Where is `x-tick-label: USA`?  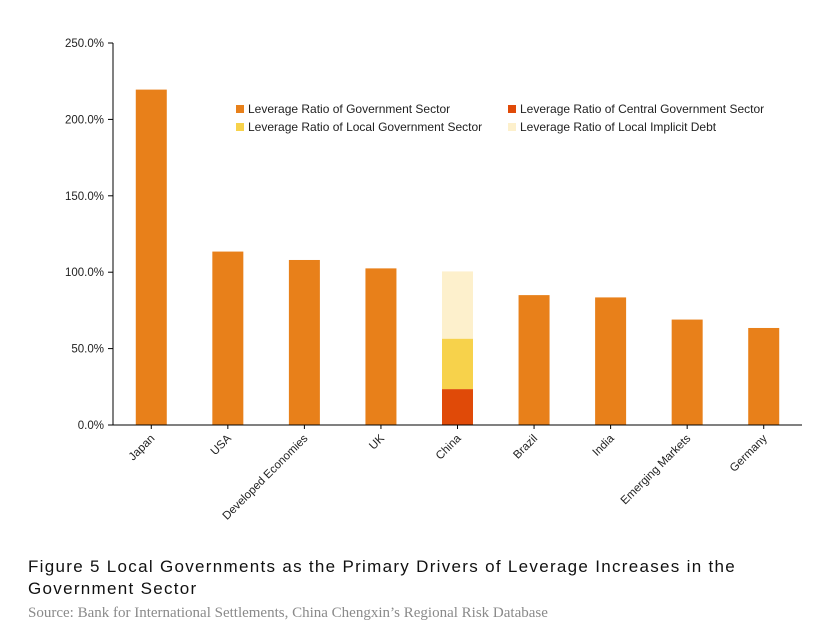
x-tick-label: USA is located at coordinates (221, 444).